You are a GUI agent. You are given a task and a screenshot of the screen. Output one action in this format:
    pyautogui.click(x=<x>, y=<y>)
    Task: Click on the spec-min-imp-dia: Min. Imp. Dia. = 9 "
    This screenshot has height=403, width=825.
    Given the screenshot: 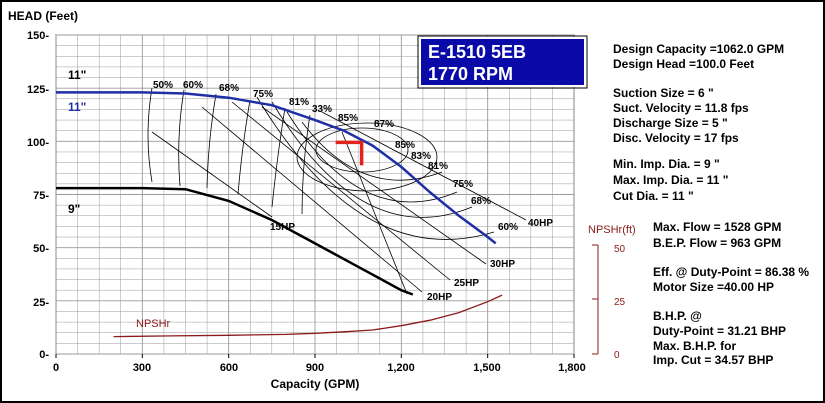 What is the action you would take?
    pyautogui.click(x=666, y=164)
    